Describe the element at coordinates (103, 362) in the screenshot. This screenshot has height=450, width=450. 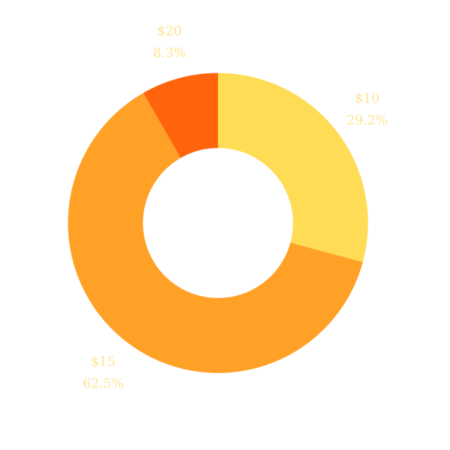
I see `slice-label: $15` at that location.